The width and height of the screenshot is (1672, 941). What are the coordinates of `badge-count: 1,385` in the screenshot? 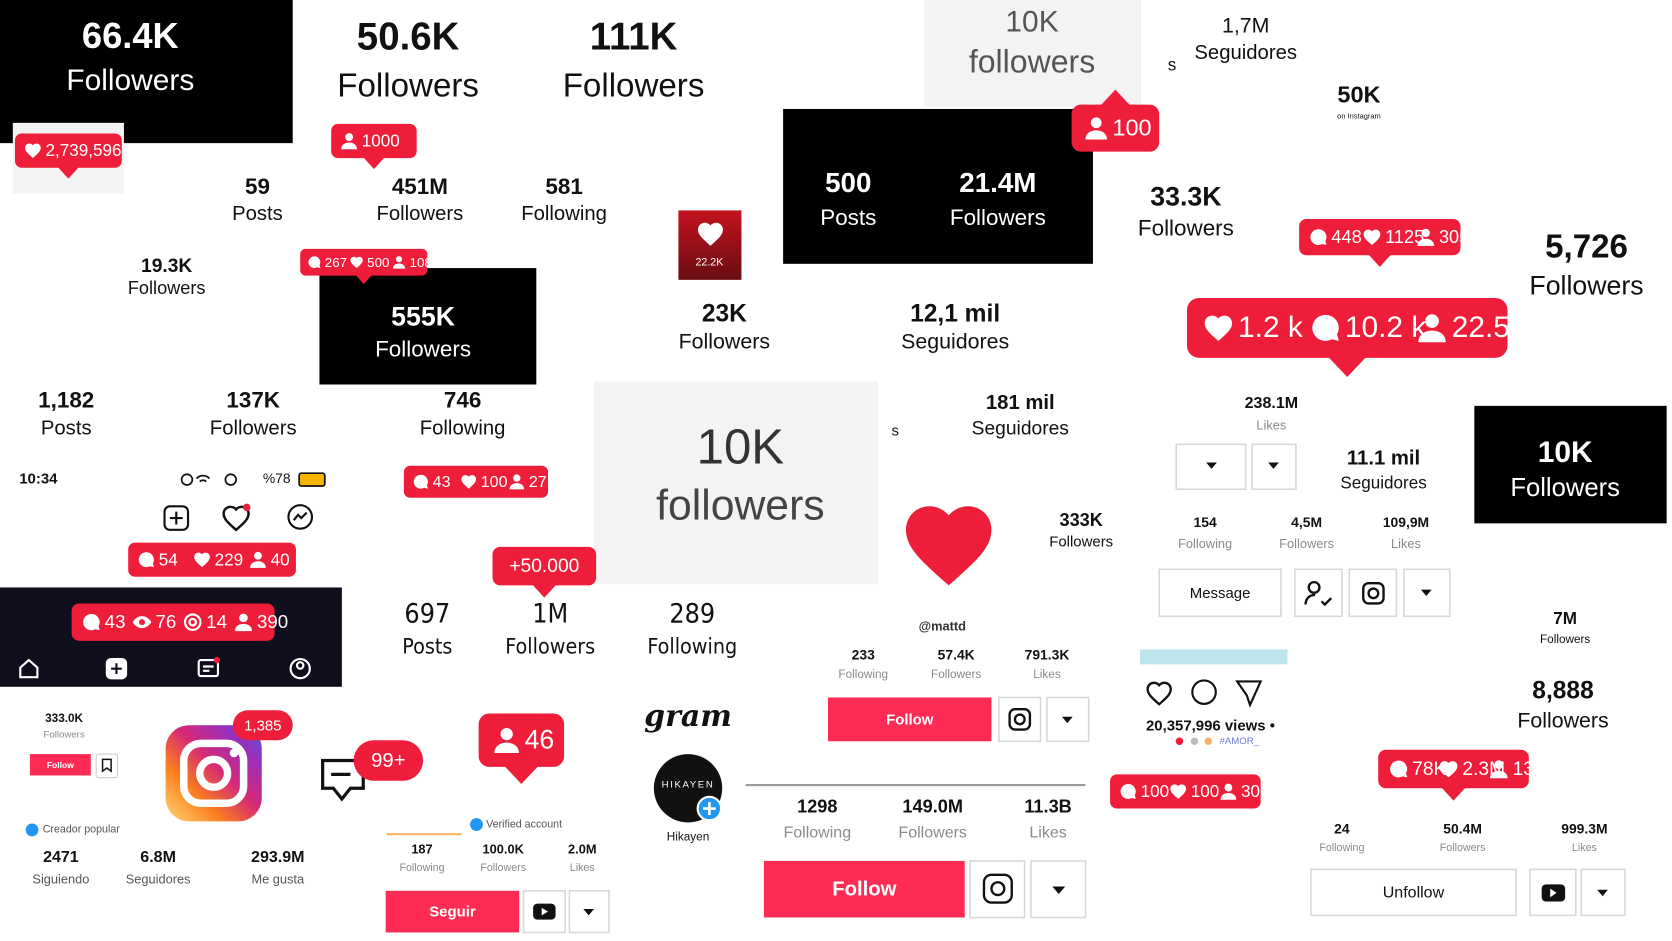 It's located at (262, 725).